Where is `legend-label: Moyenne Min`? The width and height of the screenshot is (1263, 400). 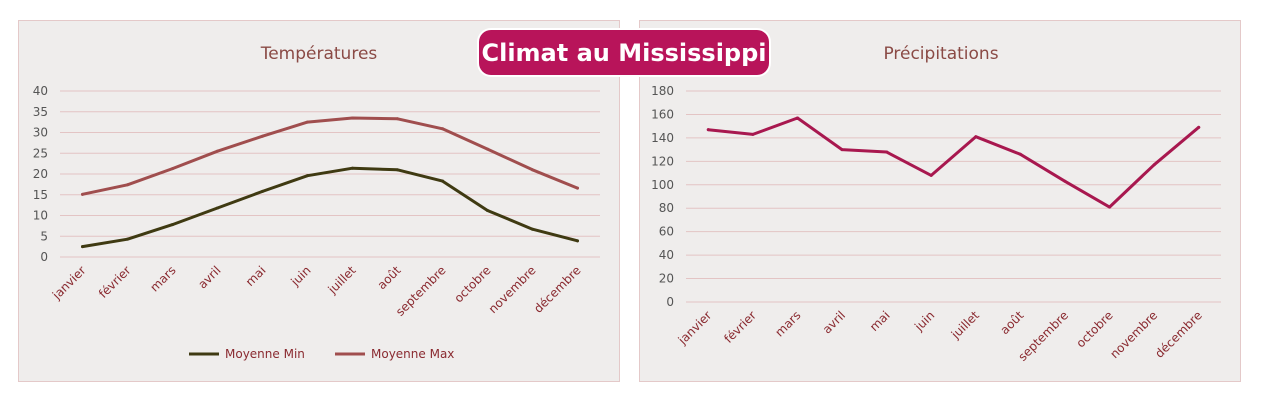 legend-label: Moyenne Min is located at coordinates (265, 354).